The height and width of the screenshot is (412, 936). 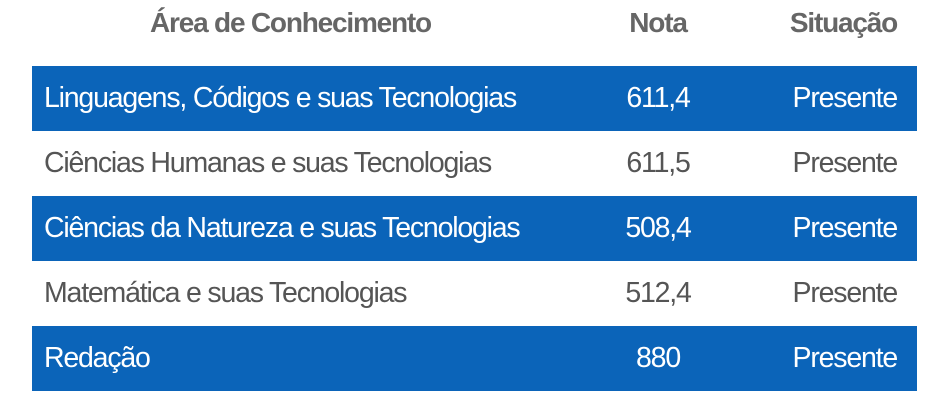 I want to click on table-row: Redação 880 Presente, so click(x=474, y=358).